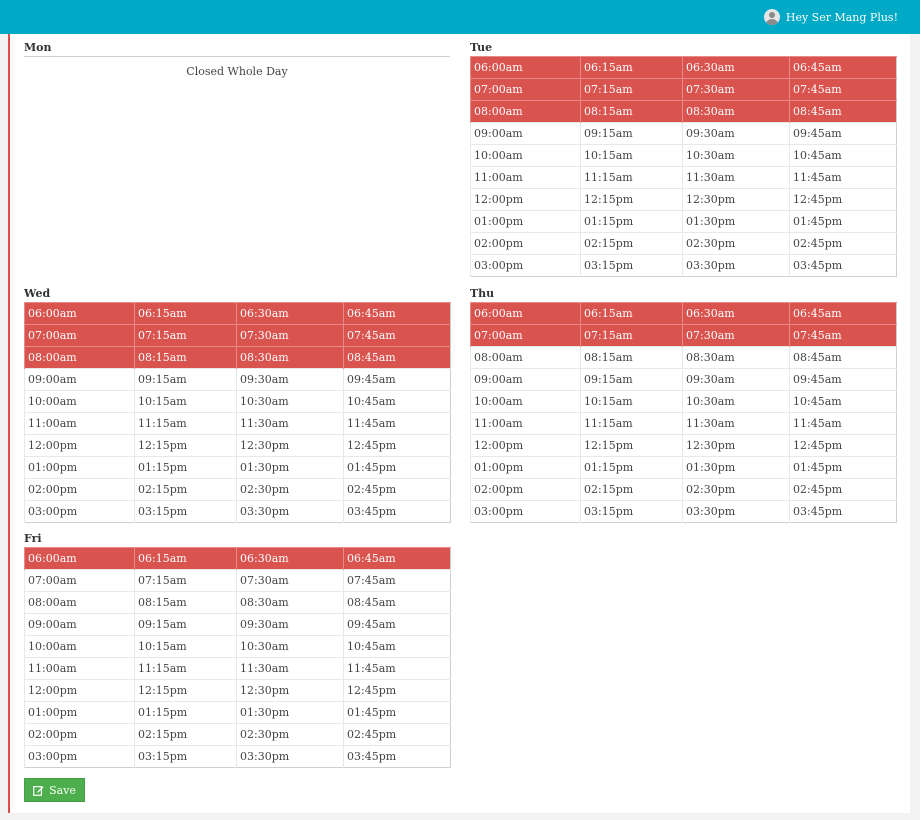  What do you see at coordinates (397, 624) in the screenshot?
I see `time-slot: 09:45am` at bounding box center [397, 624].